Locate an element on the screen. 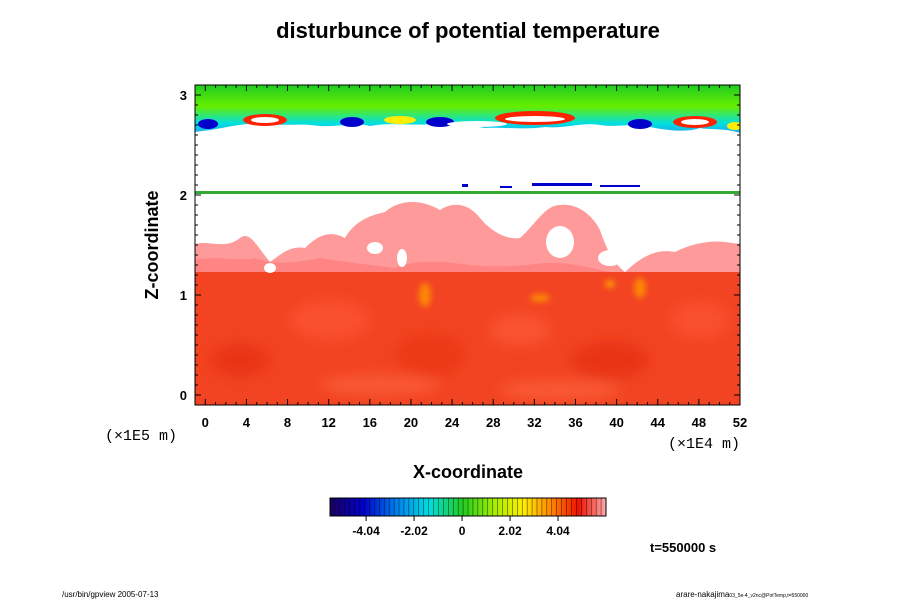 Image resolution: width=900 pixels, height=600 pixels. footer-right-main: arare-nakajima is located at coordinates (703, 594).